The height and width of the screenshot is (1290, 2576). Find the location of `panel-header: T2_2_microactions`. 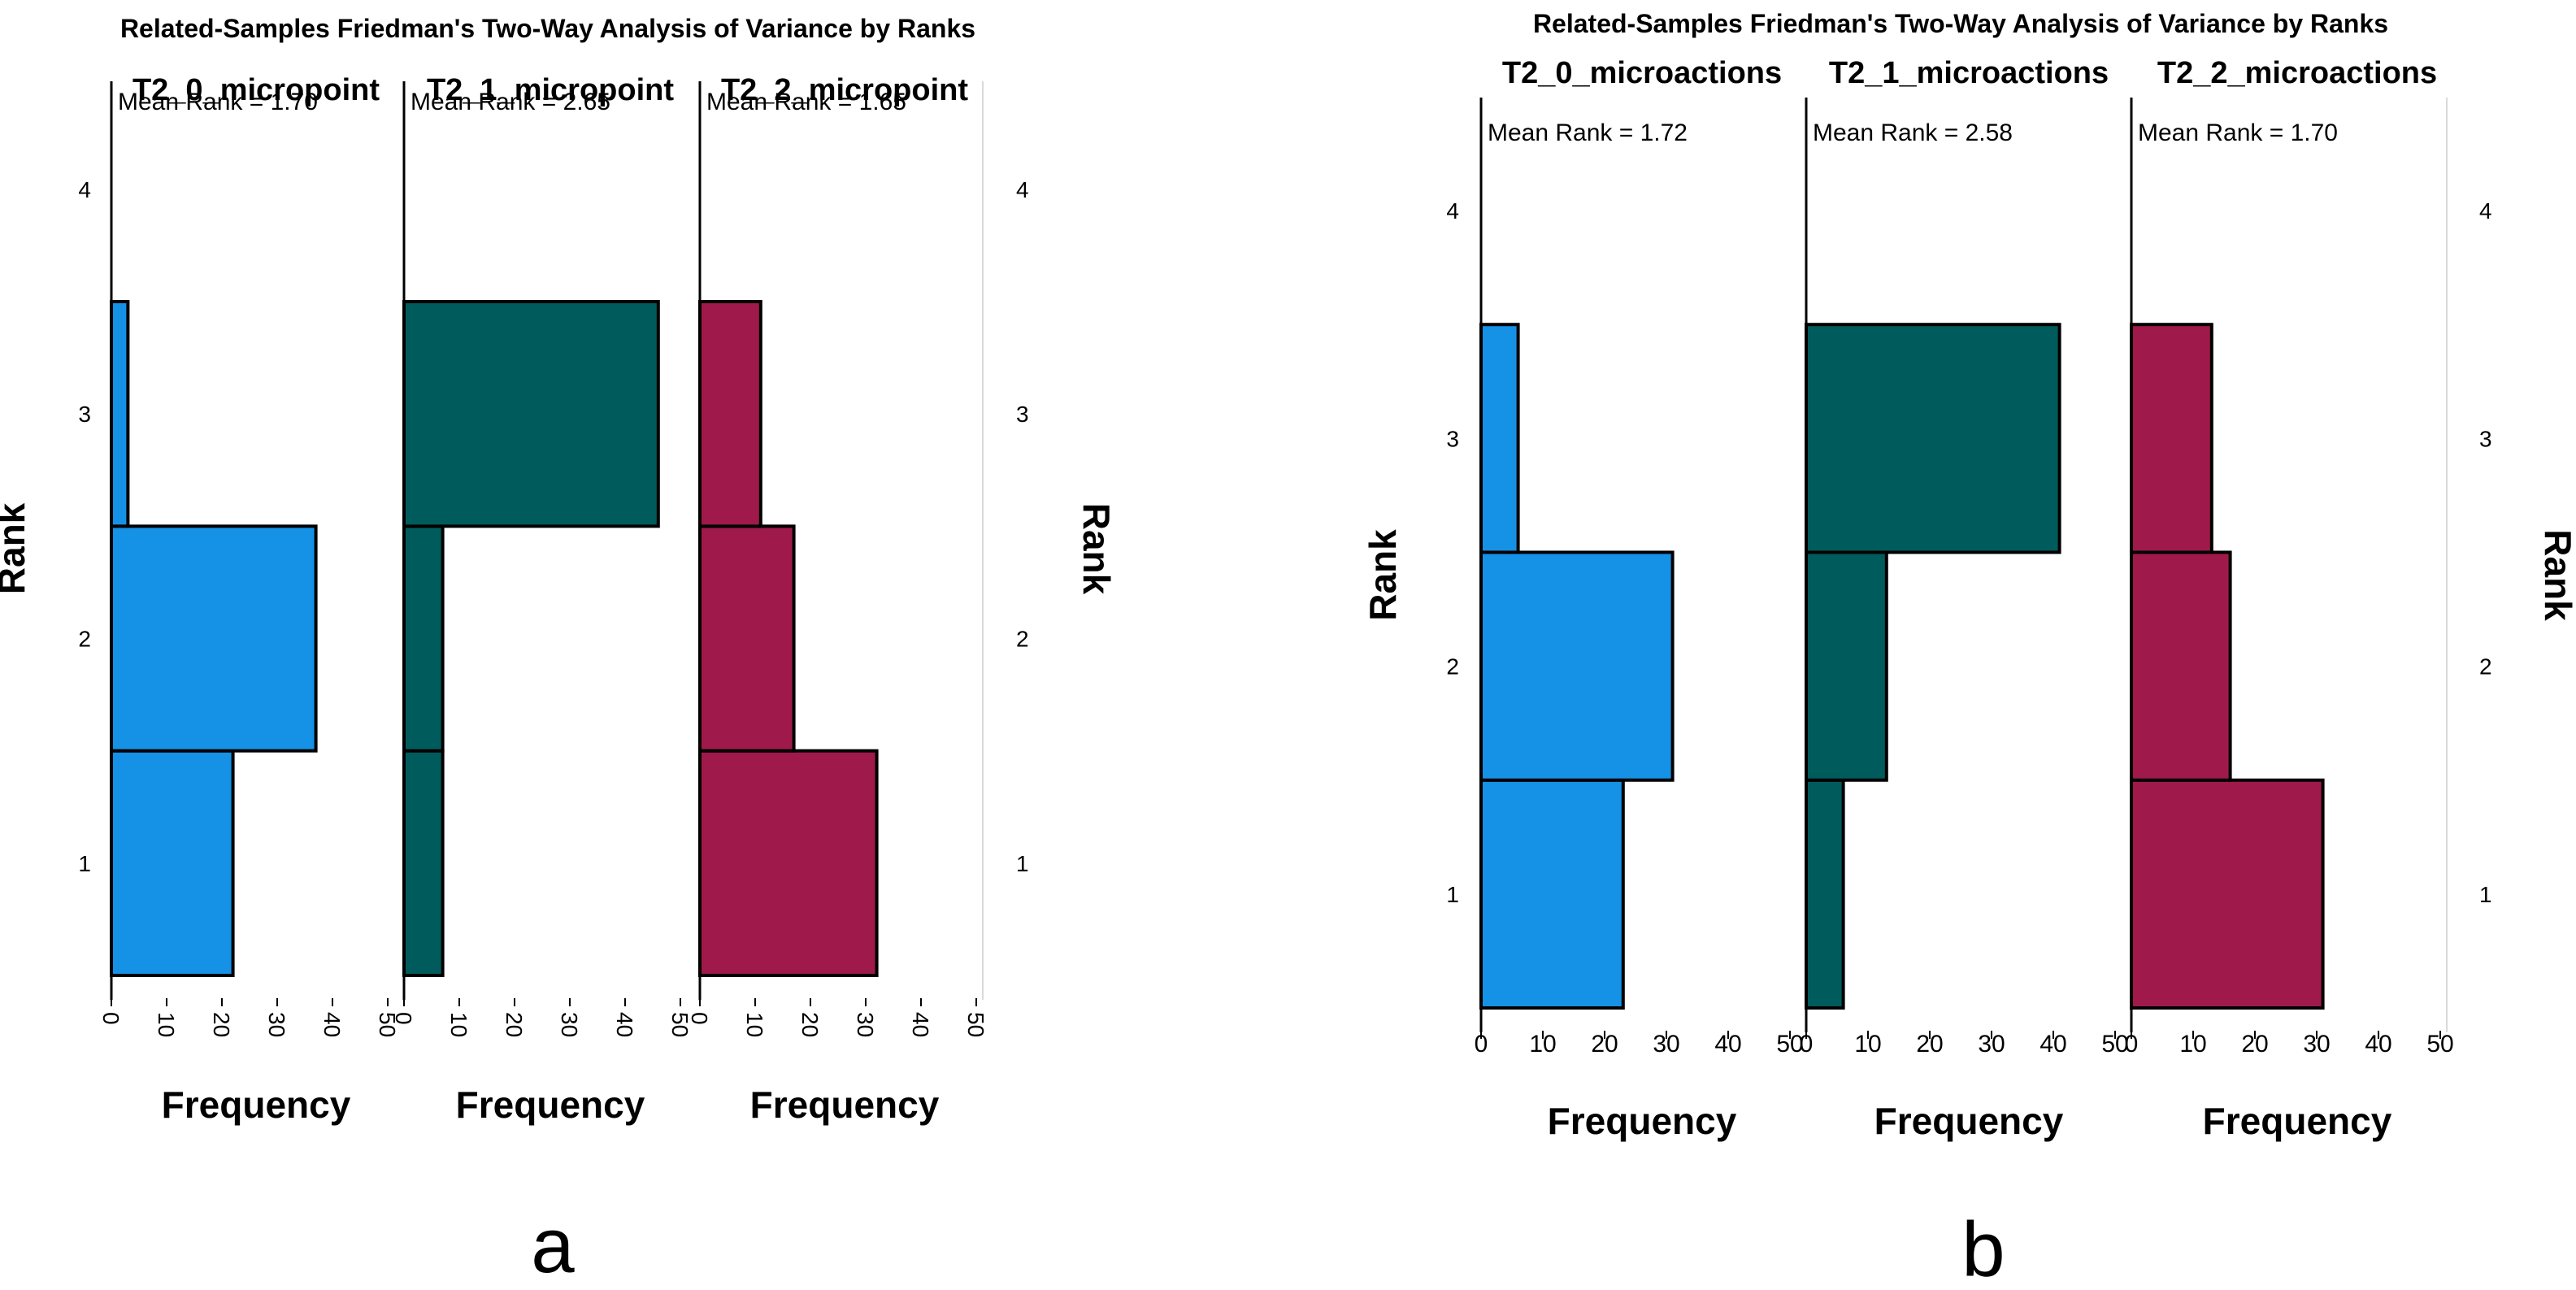

panel-header: T2_2_microactions is located at coordinates (2297, 73).